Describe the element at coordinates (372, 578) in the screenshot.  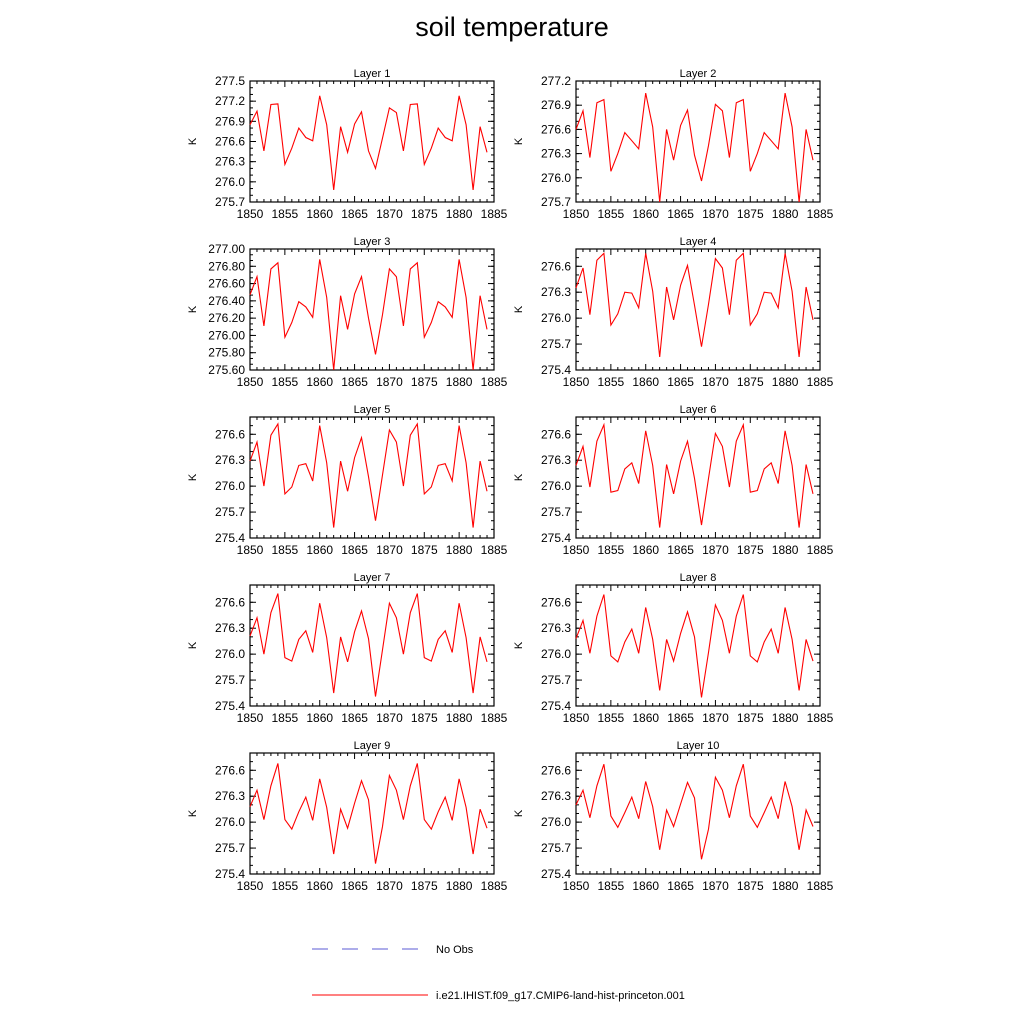
I see `panel-title: Layer 7` at that location.